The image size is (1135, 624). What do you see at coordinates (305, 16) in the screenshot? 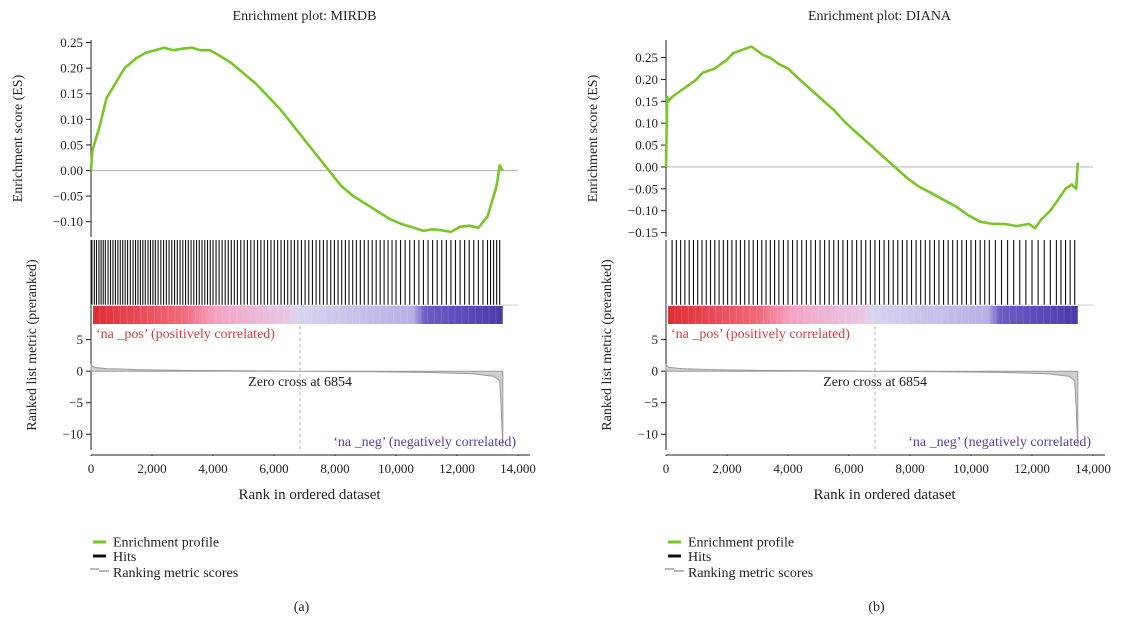
I see `chart-title: Enrichment plot: MIRDB` at bounding box center [305, 16].